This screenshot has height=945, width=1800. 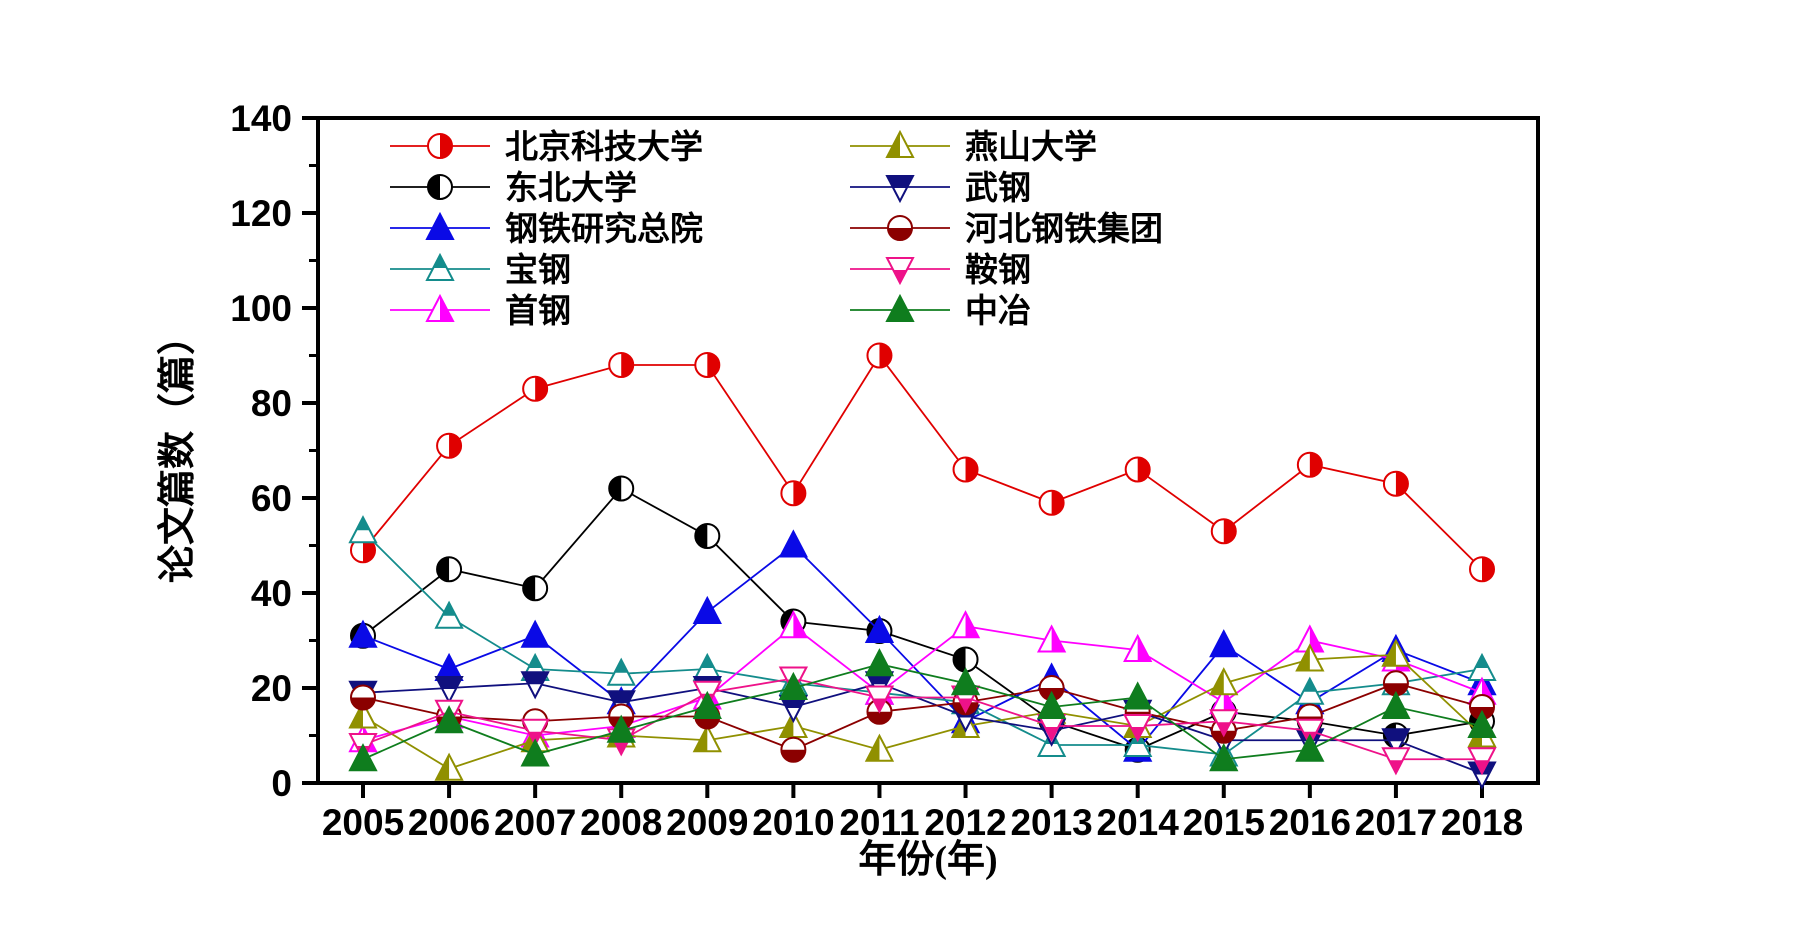 What do you see at coordinates (927, 860) in the screenshot?
I see `x-axis-title: 年份(年)` at bounding box center [927, 860].